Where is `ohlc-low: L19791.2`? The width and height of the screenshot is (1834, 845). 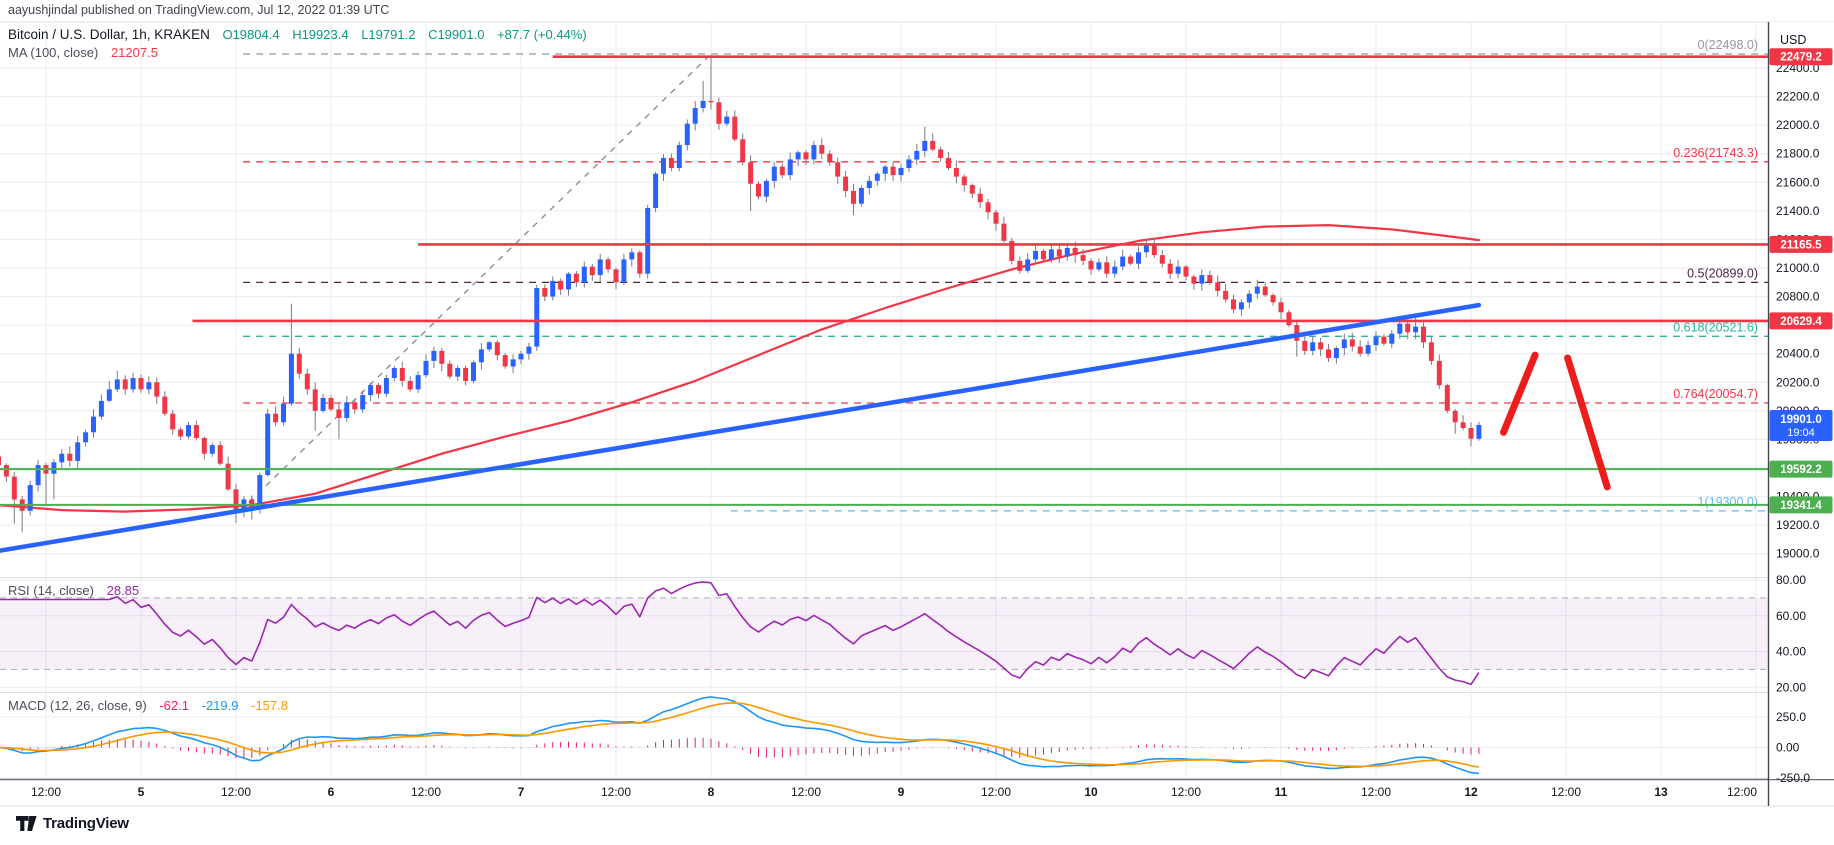 ohlc-low: L19791.2 is located at coordinates (388, 34).